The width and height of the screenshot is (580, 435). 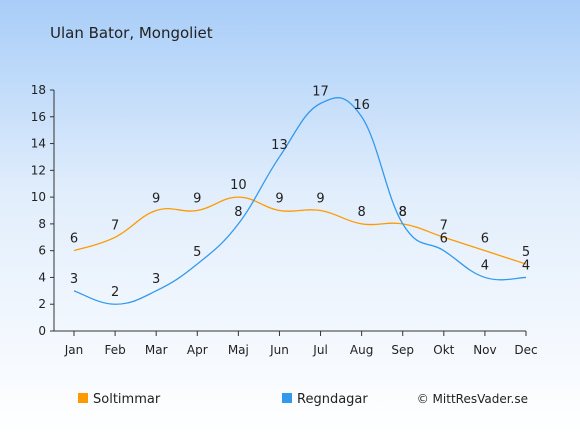 What do you see at coordinates (38, 144) in the screenshot?
I see `y-tick-label: 14` at bounding box center [38, 144].